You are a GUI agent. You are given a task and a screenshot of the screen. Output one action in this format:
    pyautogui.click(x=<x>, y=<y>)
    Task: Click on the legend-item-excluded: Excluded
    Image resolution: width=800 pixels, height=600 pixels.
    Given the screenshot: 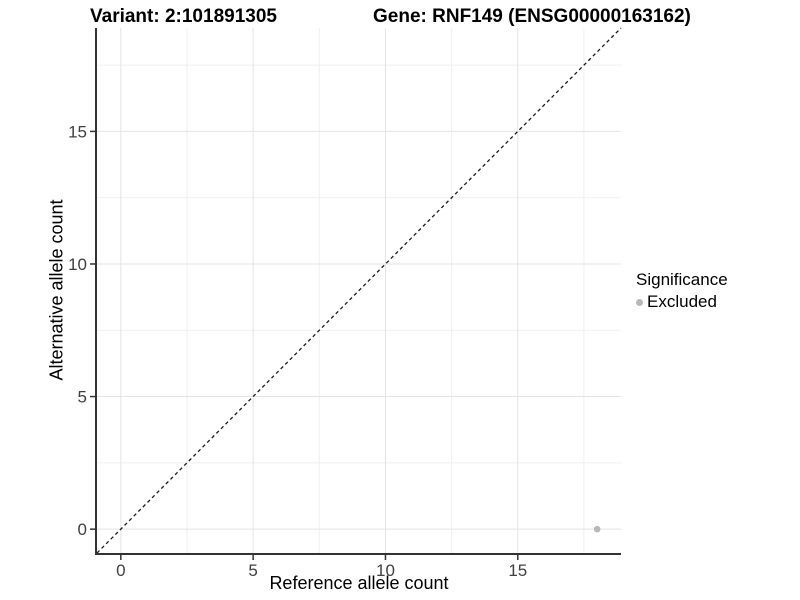 What is the action you would take?
    pyautogui.click(x=682, y=302)
    